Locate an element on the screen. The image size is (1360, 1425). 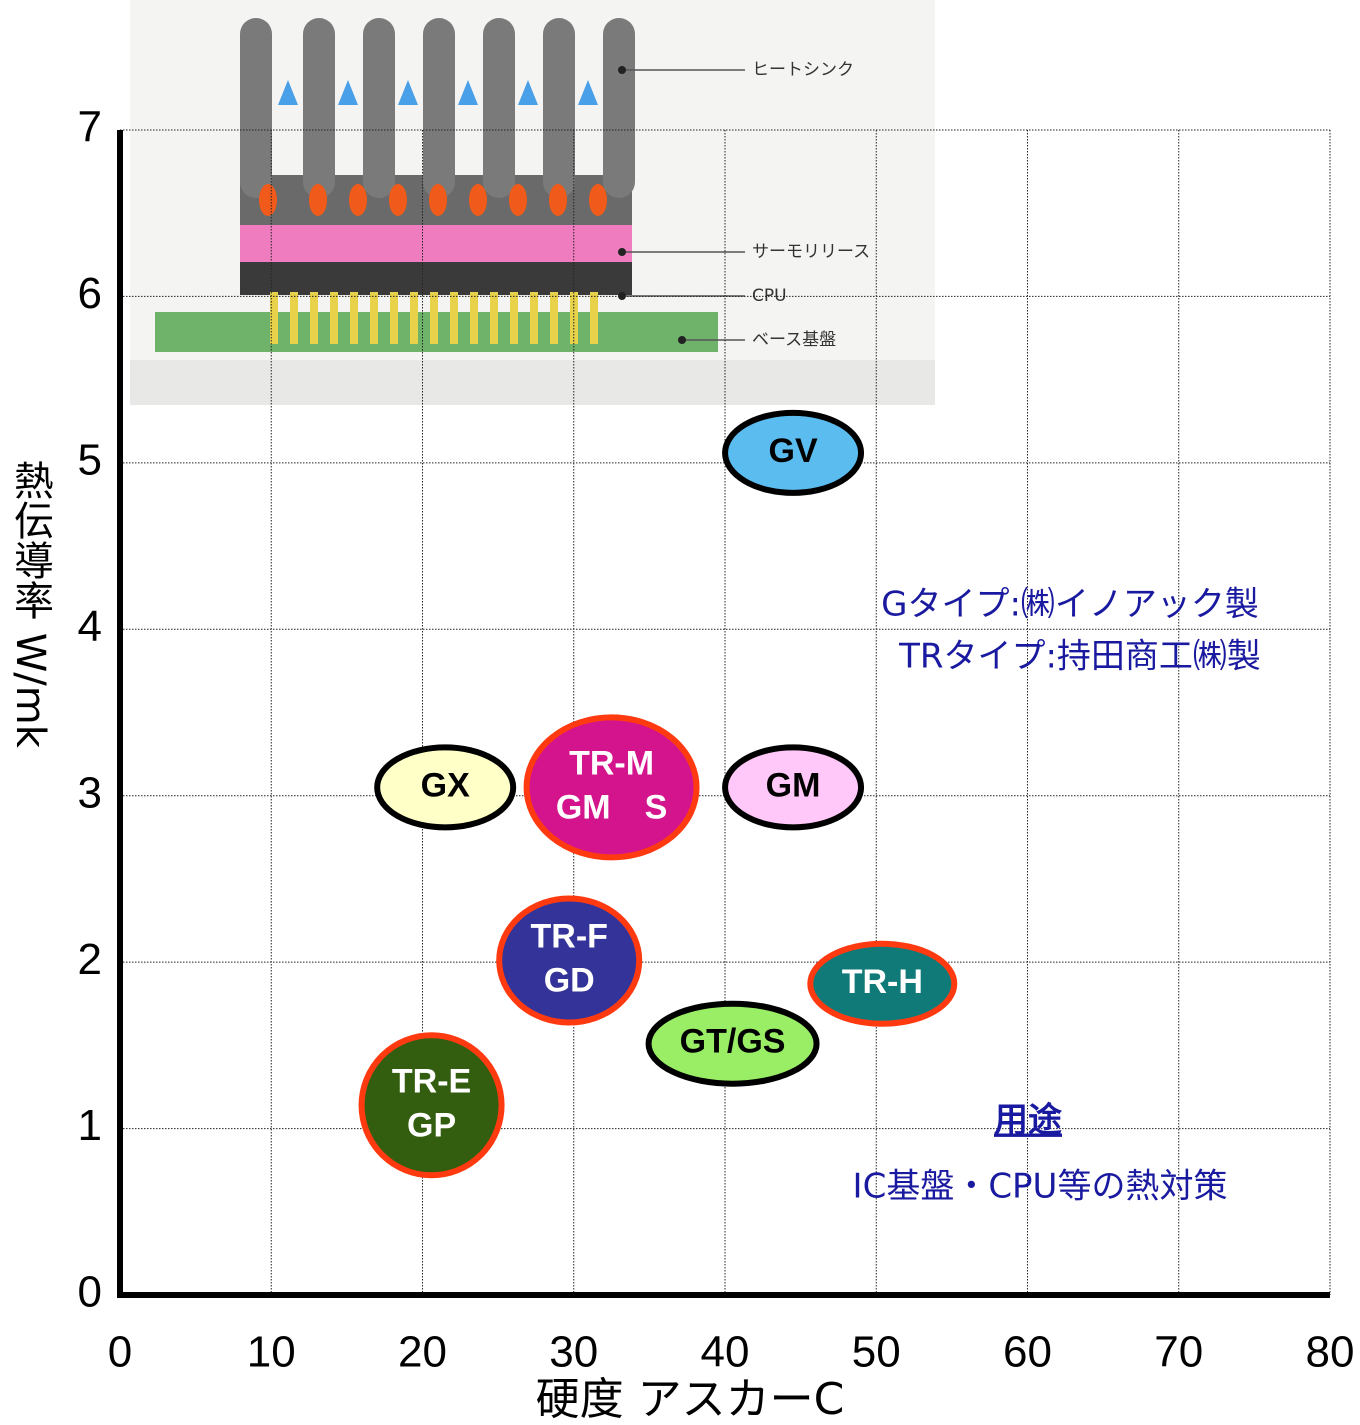
annotation: Gタイプ:㈱イノアック製 is located at coordinates (1070, 605).